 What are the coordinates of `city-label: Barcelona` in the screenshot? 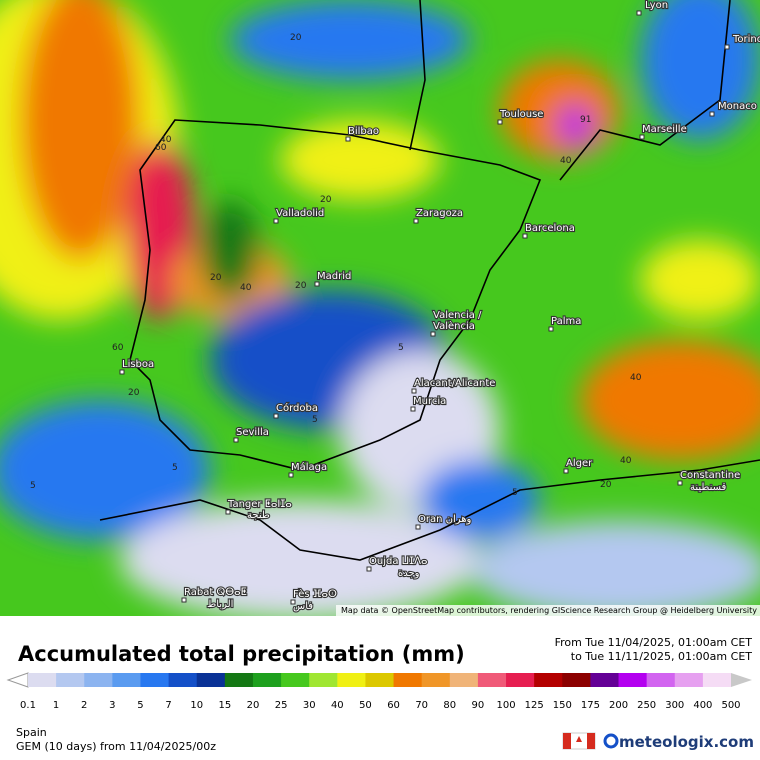 It's located at (550, 228).